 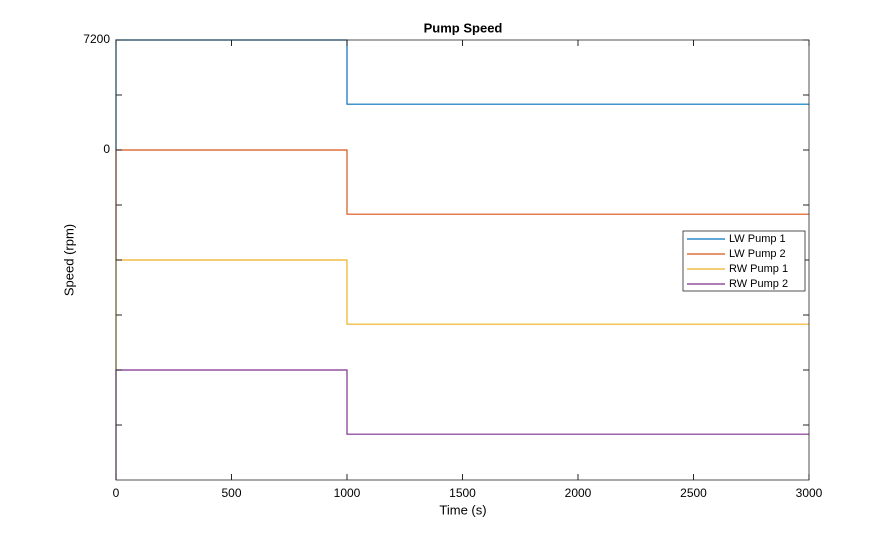 I want to click on x-tick-label: 2000, so click(x=578, y=493).